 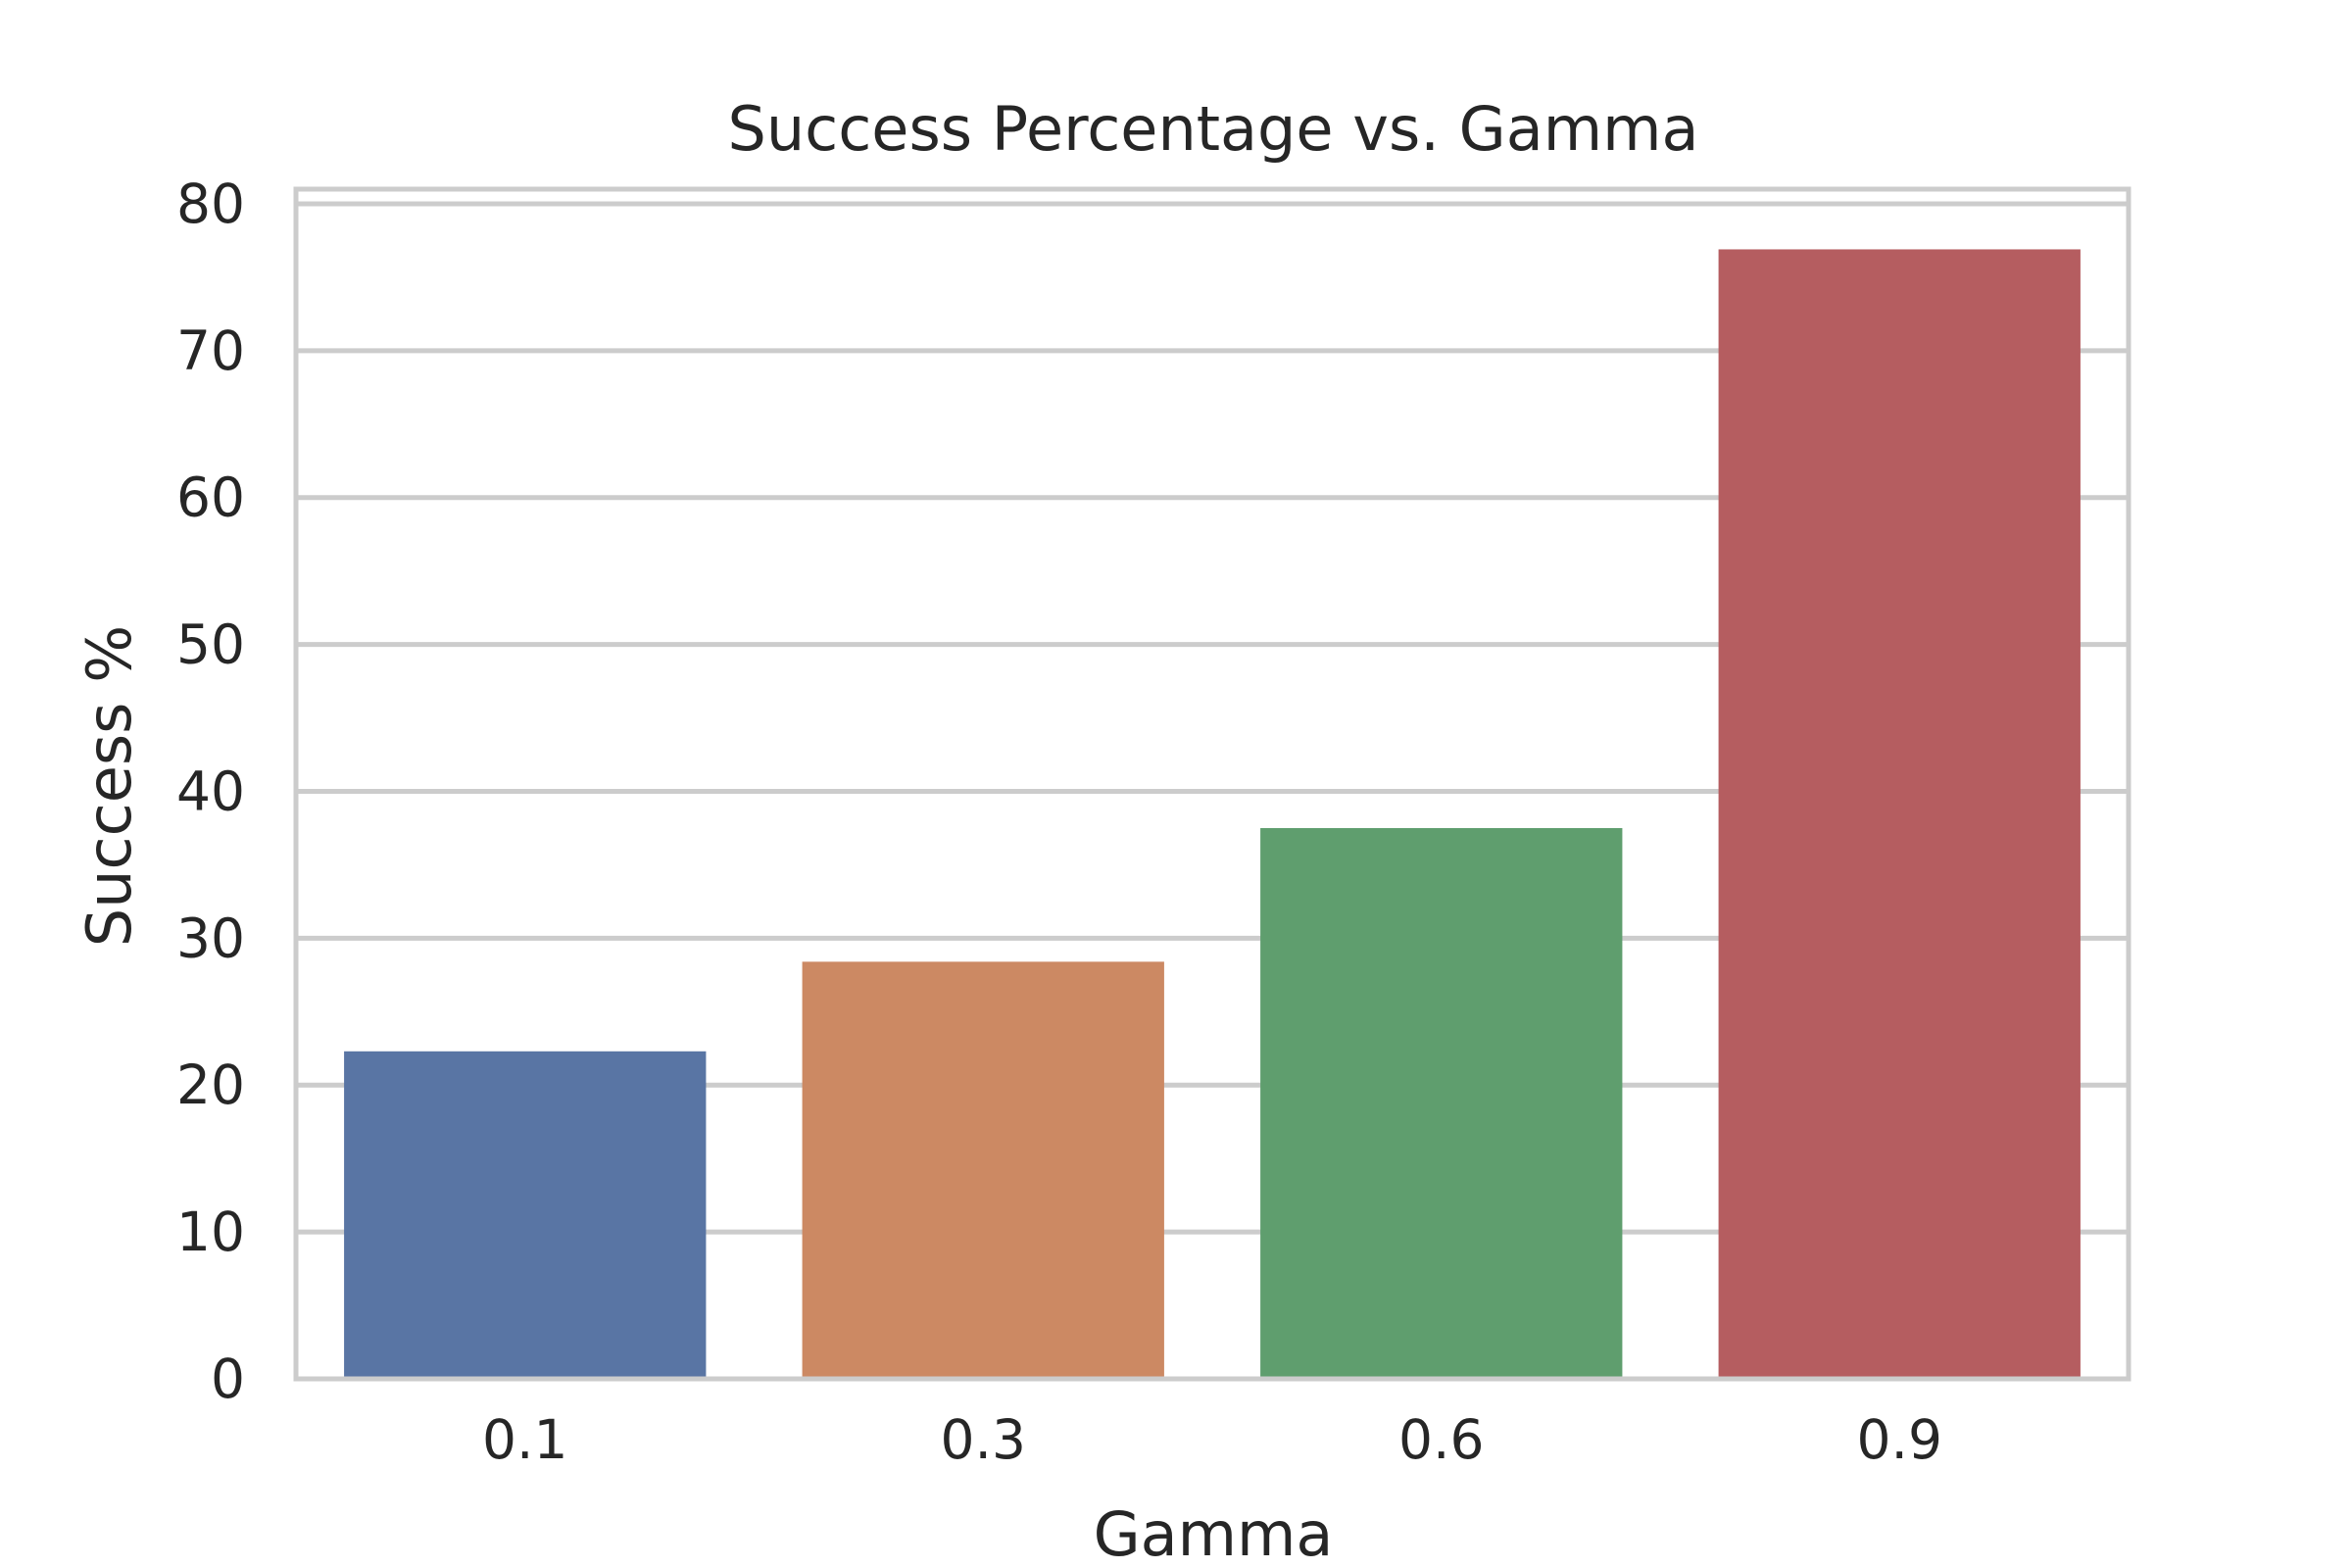 I want to click on y-tick-label: 30, so click(x=210, y=937).